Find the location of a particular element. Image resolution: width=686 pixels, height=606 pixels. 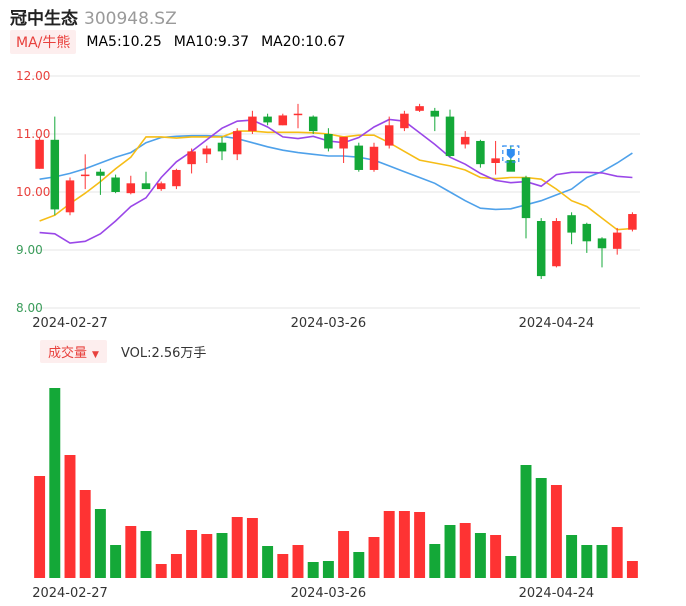

volume-x-axis: 2024-02-27 2024-03-26 2024-04-24 is located at coordinates (313, 593).